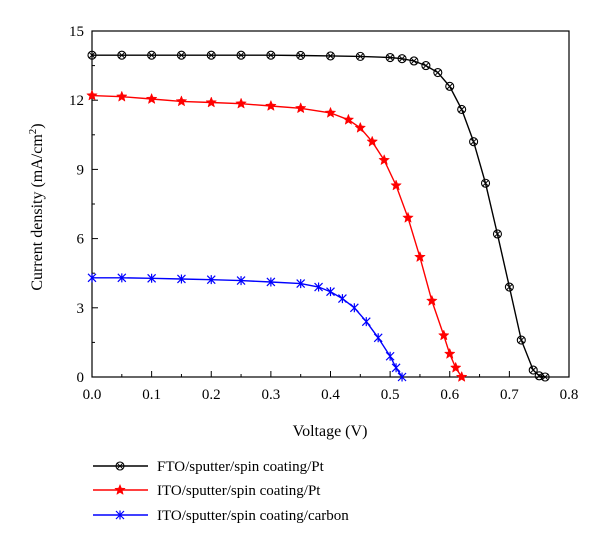 The image size is (600, 546). Describe the element at coordinates (209, 467) in the screenshot. I see `legend-entry-fto-pt: FTO/sputter/spin coating/Pt` at that location.